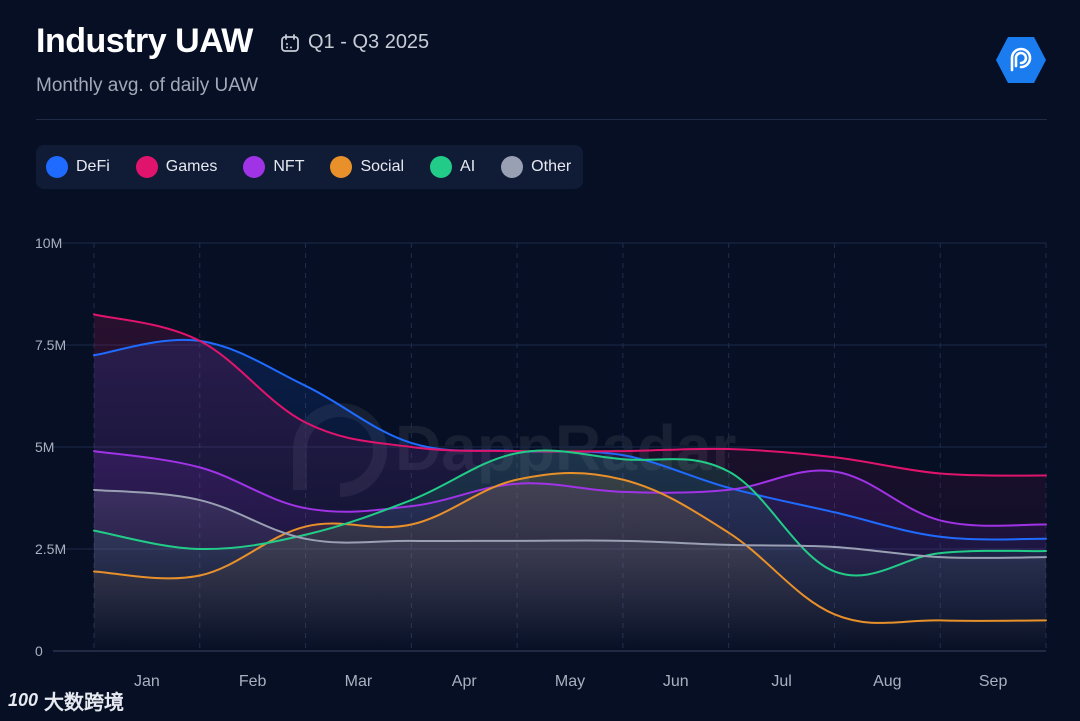  What do you see at coordinates (144, 41) in the screenshot?
I see `chart-title: Industry UAW` at bounding box center [144, 41].